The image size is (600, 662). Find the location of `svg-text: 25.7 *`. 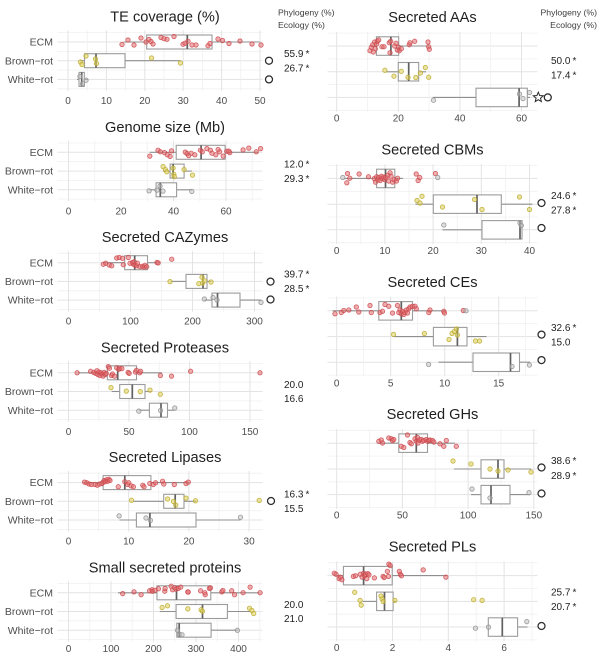

svg-text: 25.7 * is located at coordinates (563, 593).